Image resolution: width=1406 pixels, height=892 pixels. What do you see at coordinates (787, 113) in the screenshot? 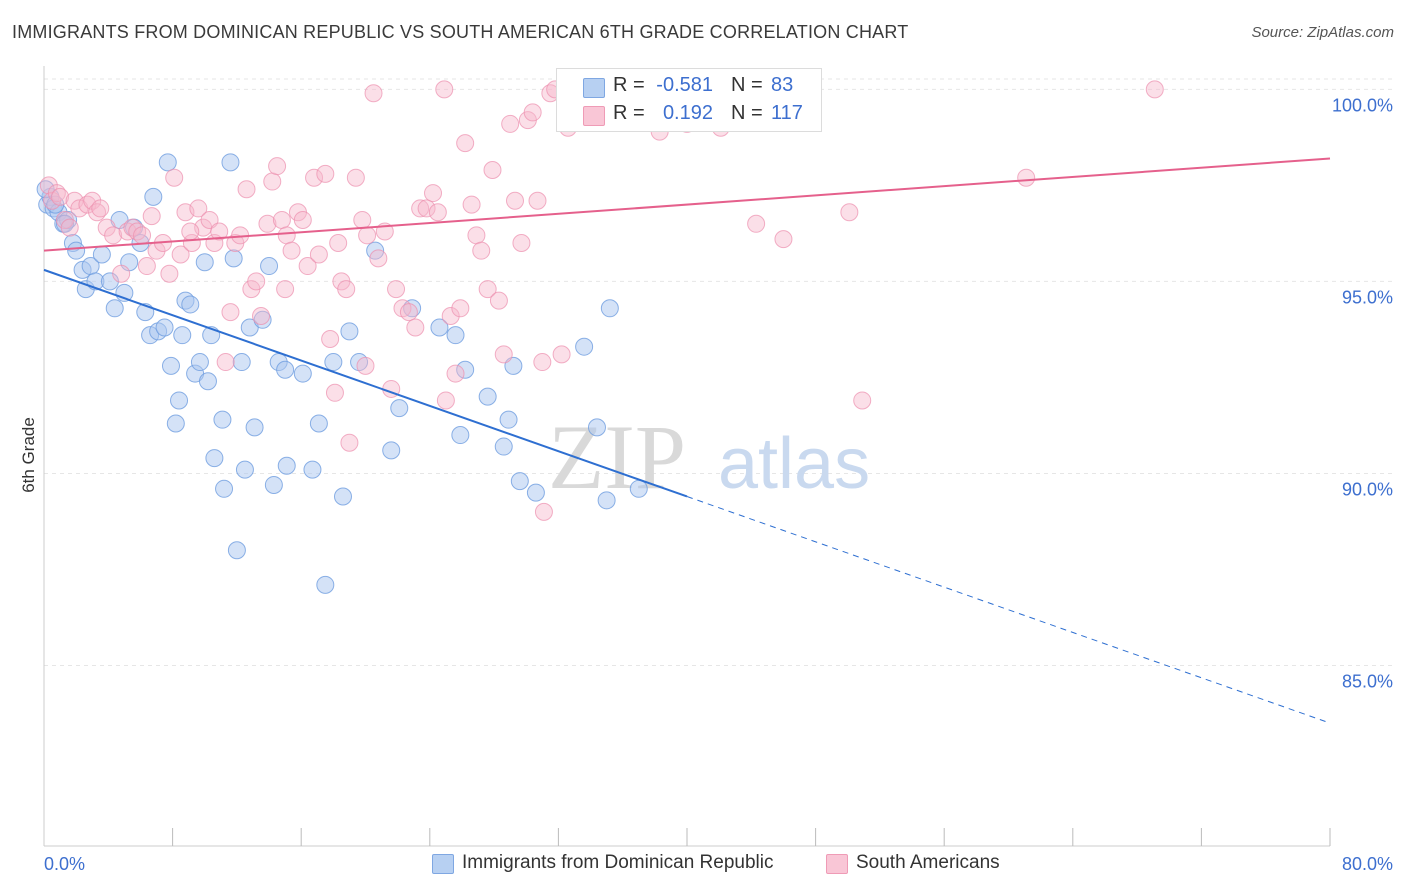
I see `n-value: 117` at bounding box center [787, 113].